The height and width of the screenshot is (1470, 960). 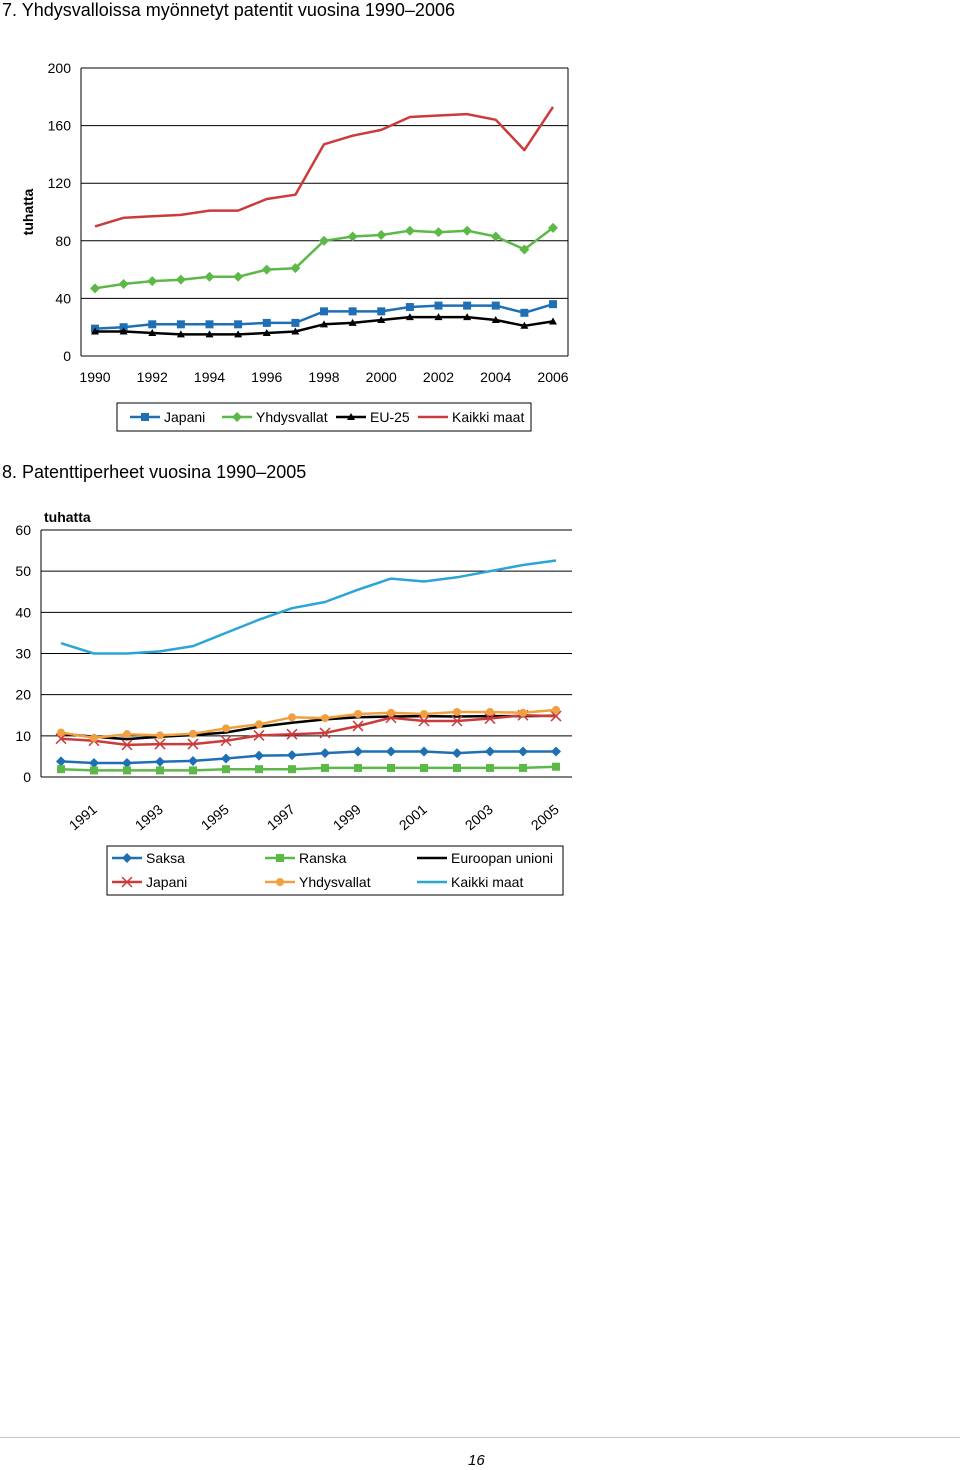 What do you see at coordinates (495, 377) in the screenshot?
I see `chart1-x-tick-label: 2004` at bounding box center [495, 377].